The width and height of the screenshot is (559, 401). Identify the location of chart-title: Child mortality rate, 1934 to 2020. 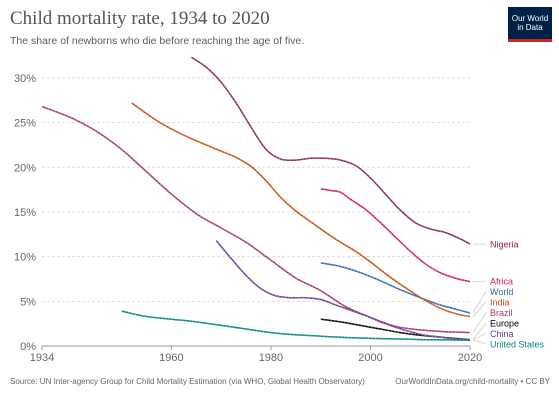
(140, 18).